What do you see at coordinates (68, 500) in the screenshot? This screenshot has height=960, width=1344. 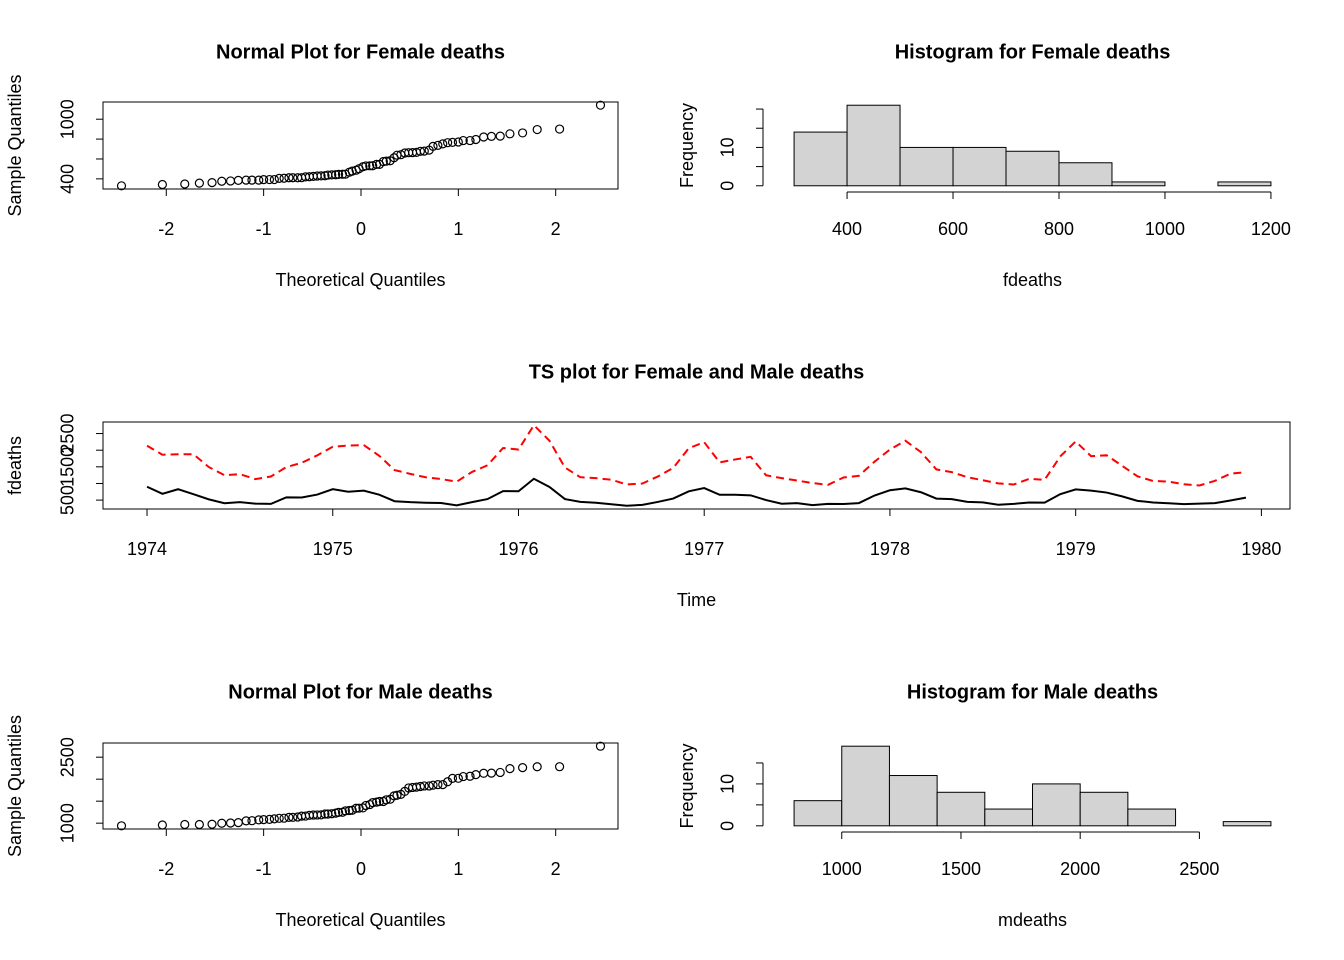 I see `y-tick-label: 500` at bounding box center [68, 500].